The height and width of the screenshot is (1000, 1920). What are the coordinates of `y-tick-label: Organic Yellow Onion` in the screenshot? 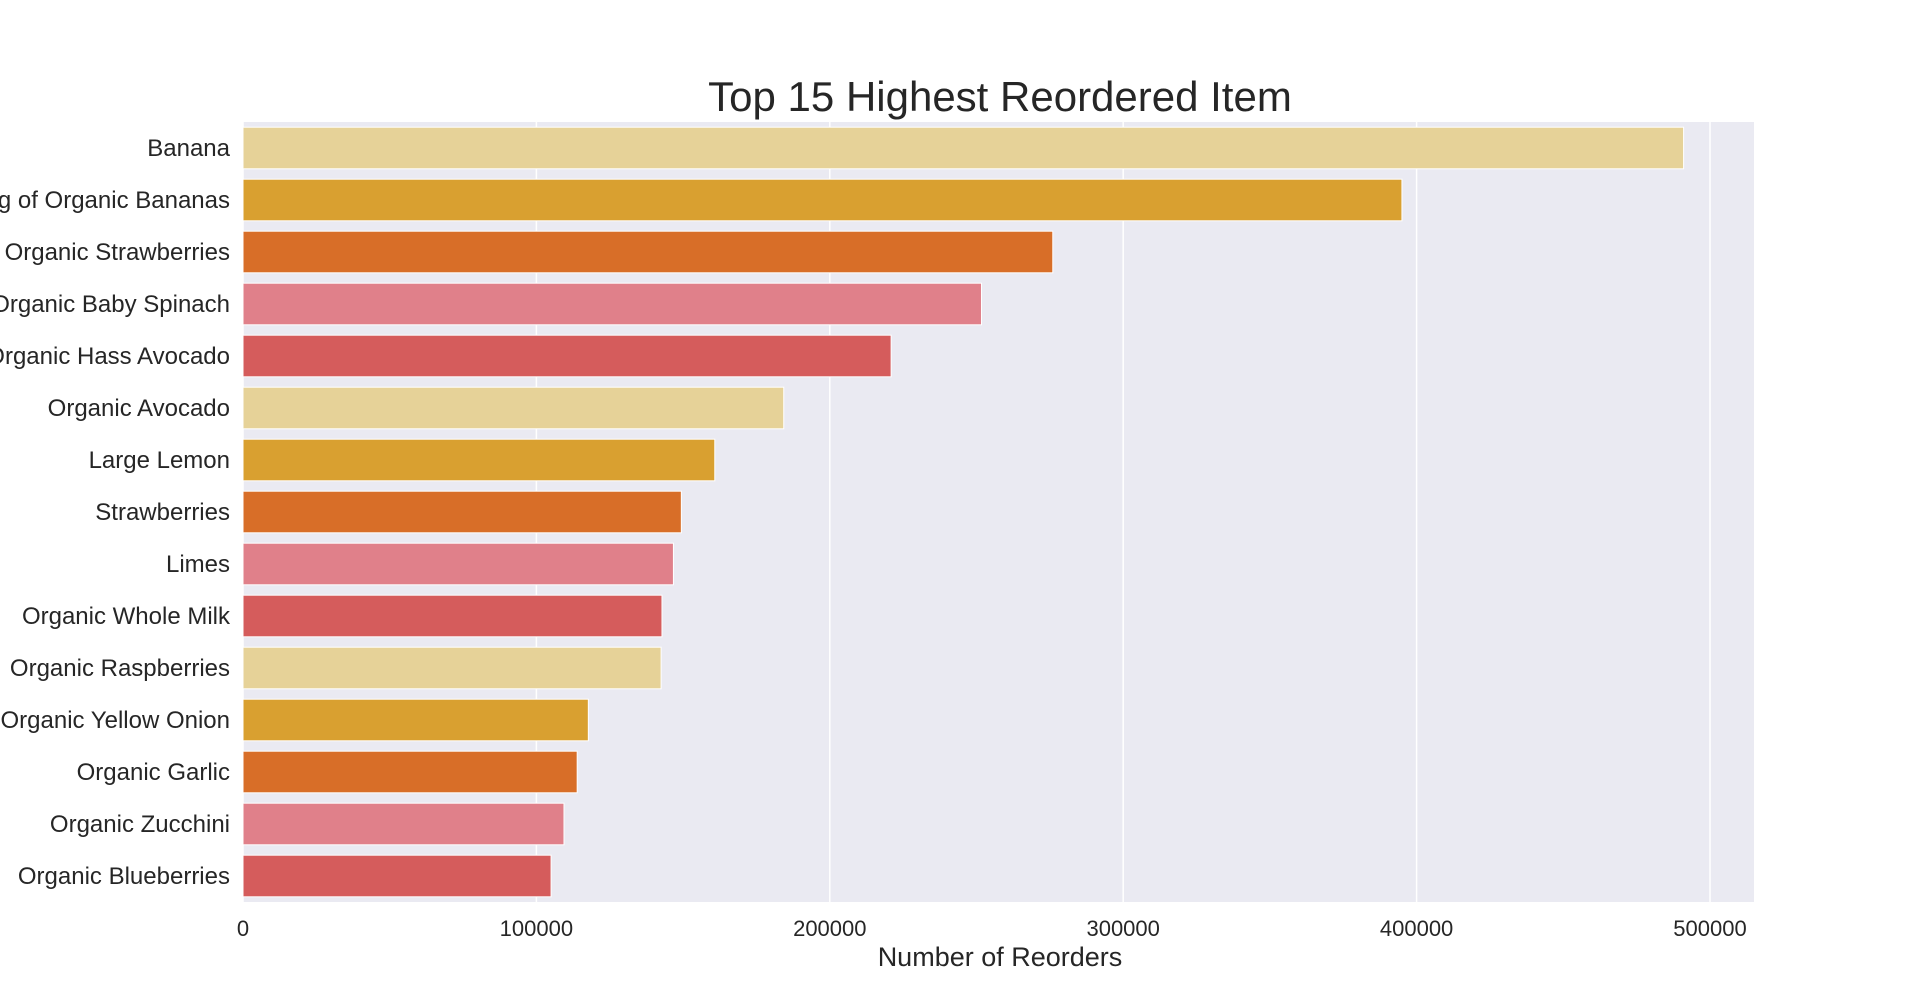 It's located at (115, 720).